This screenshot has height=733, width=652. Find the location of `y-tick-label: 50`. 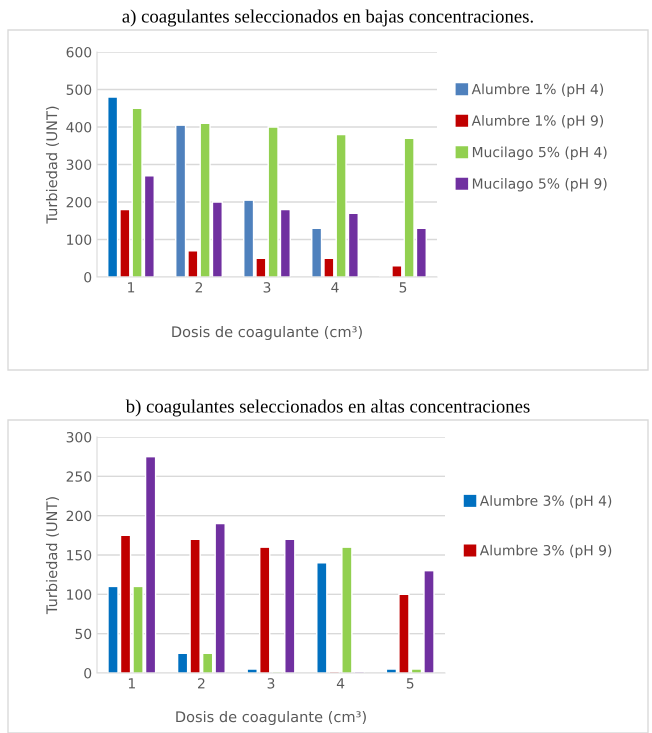

y-tick-label: 50 is located at coordinates (84, 634).